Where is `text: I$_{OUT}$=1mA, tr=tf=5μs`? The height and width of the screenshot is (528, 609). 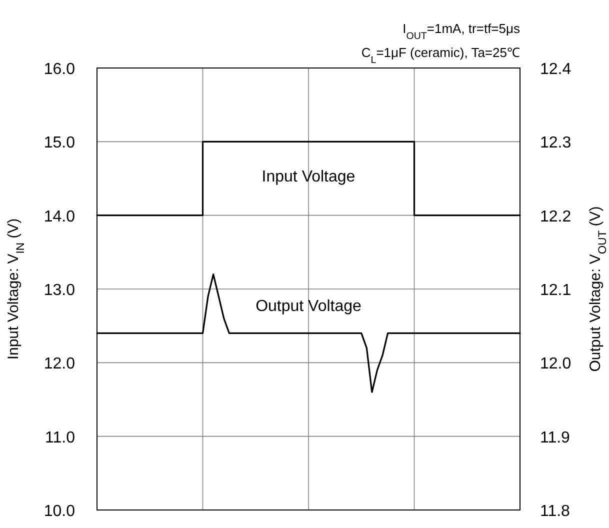
text: I$_{OUT}$=1mA, tr=tf=5μs is located at coordinates (461, 31).